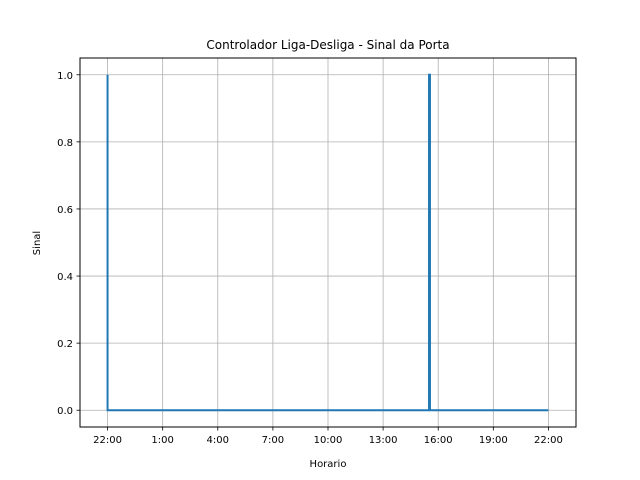  What do you see at coordinates (37, 243) in the screenshot?
I see `y-axis-label: Sinal` at bounding box center [37, 243].